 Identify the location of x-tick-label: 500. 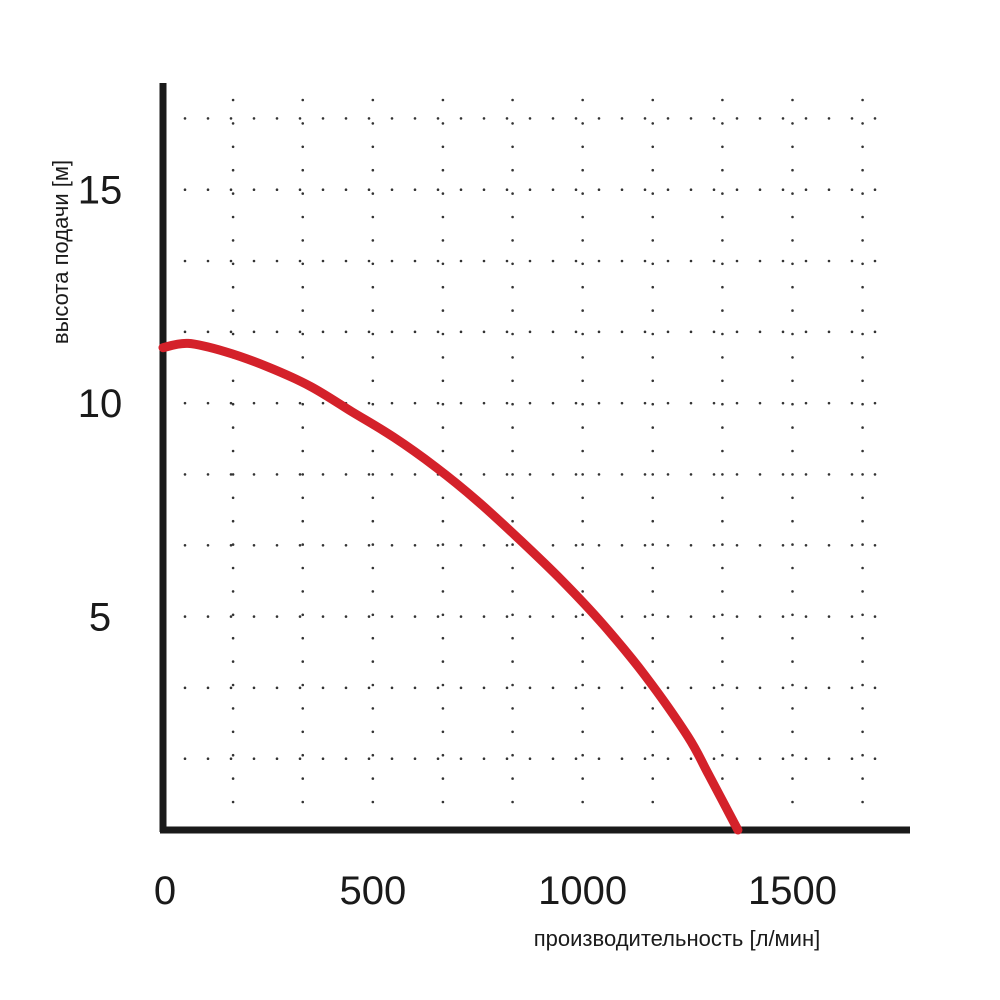
(372, 891).